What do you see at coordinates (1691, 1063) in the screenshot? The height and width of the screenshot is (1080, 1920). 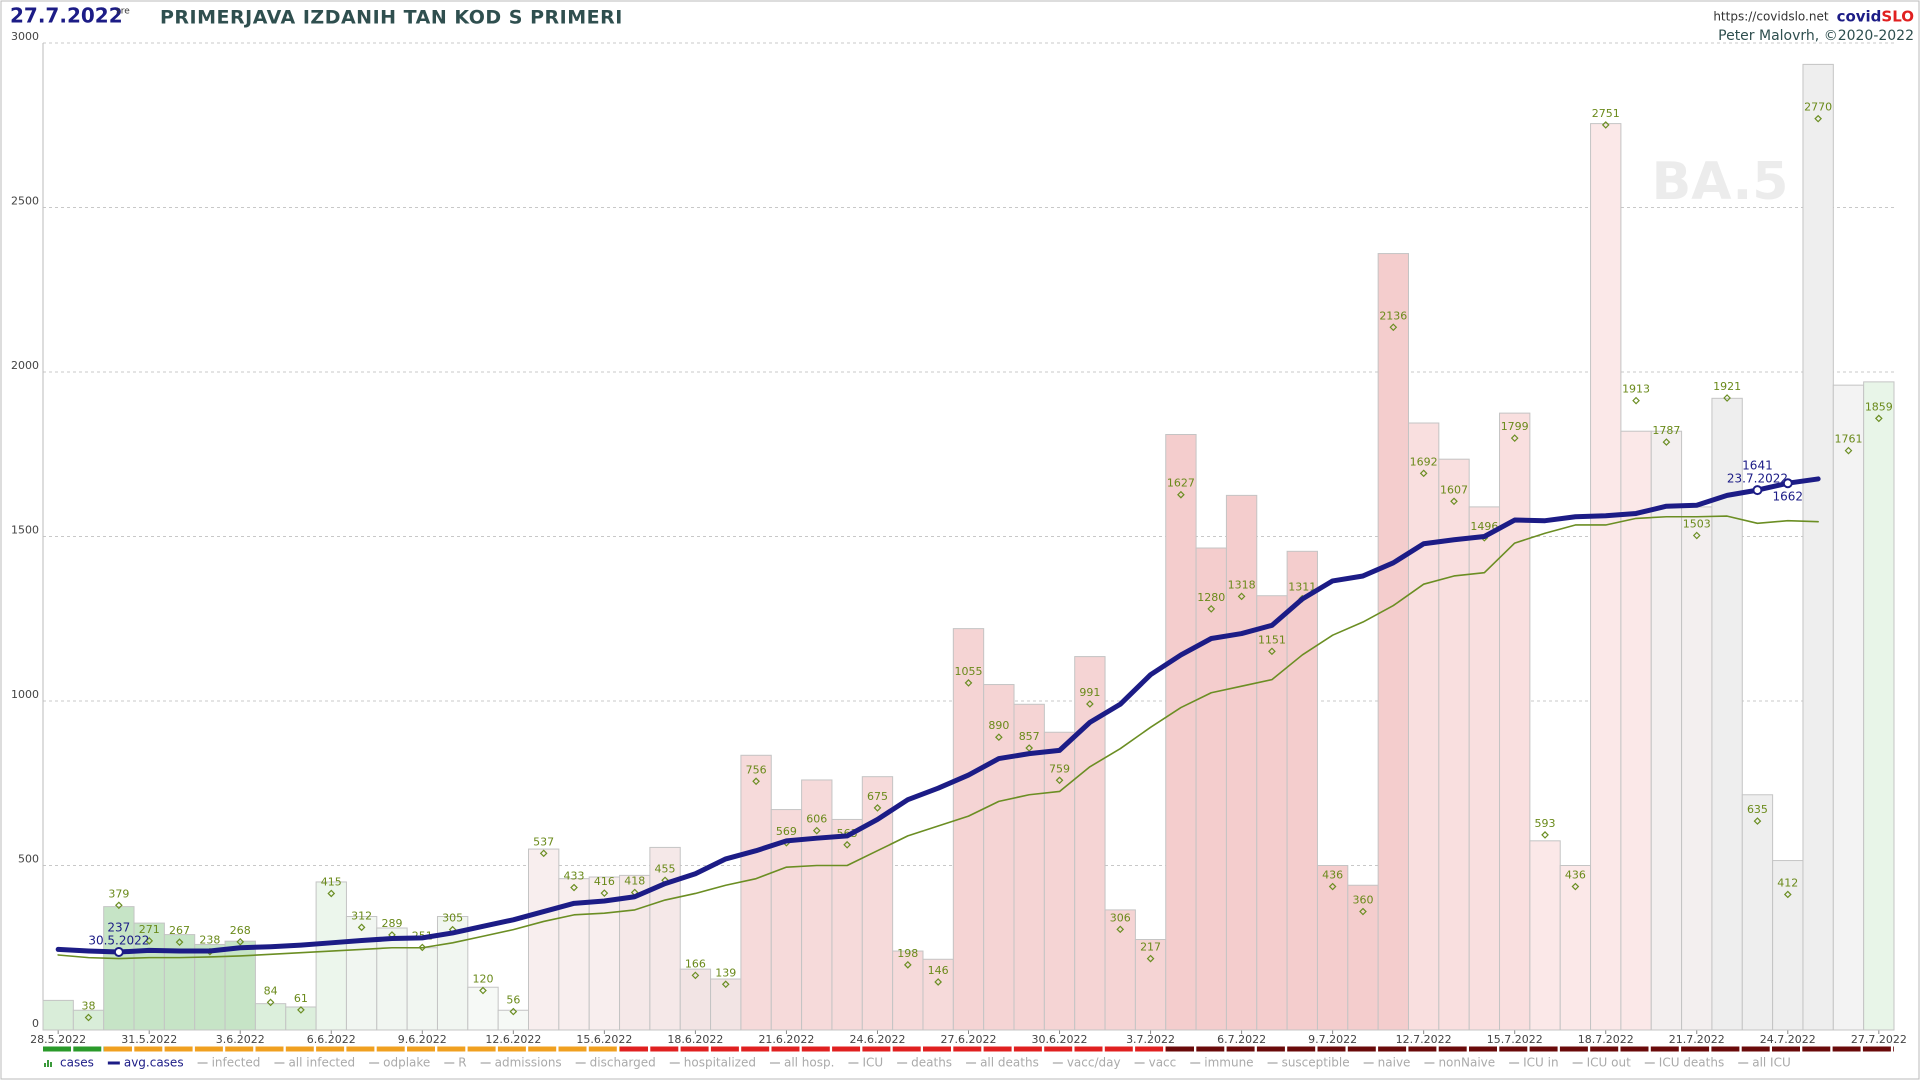 I see `legend-label: ICU deaths` at bounding box center [1691, 1063].